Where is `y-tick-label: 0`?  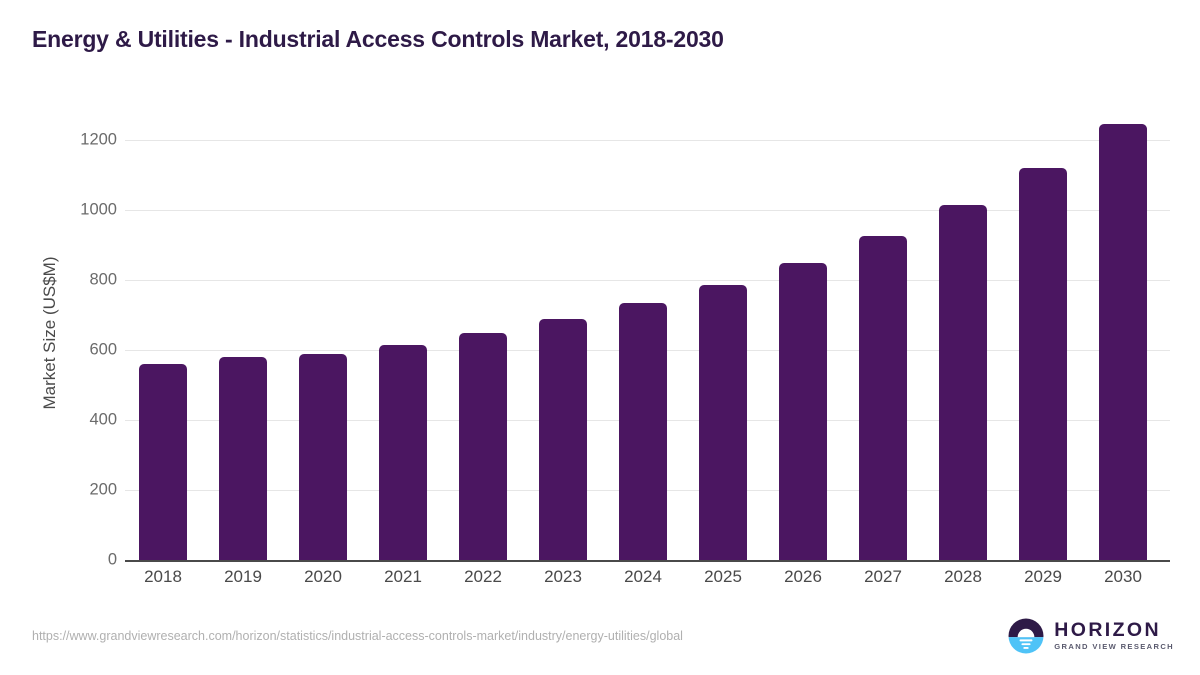
y-tick-label: 0 is located at coordinates (112, 559).